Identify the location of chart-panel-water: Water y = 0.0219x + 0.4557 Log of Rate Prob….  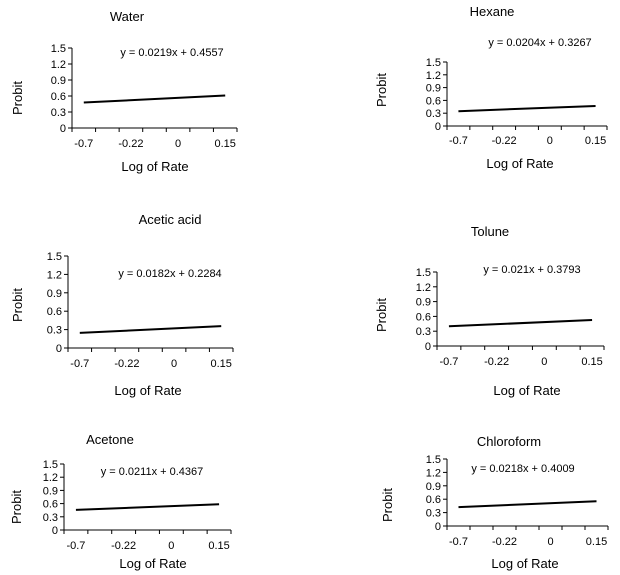
(124, 91).